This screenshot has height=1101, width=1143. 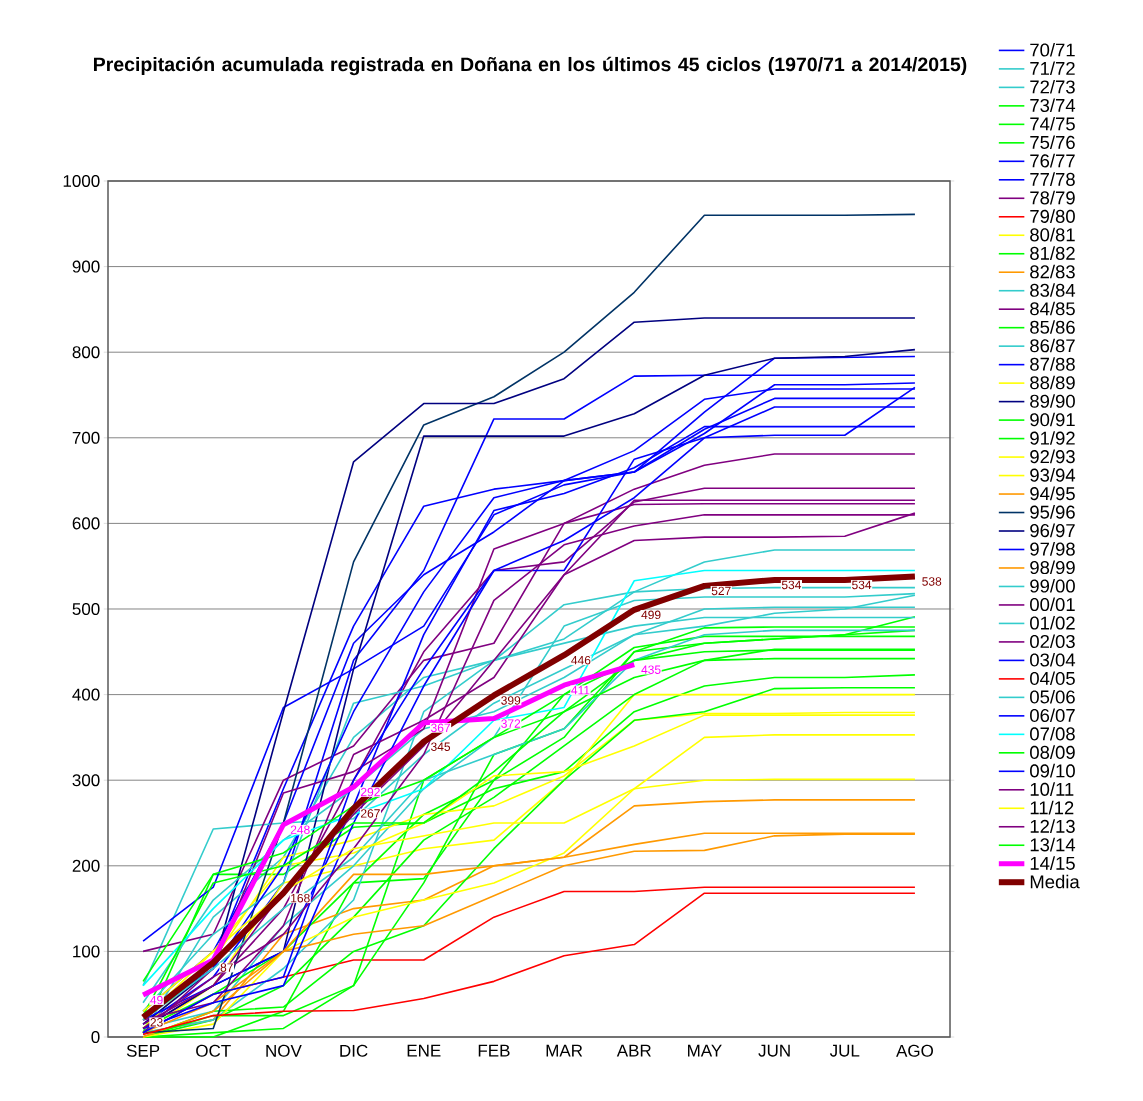 What do you see at coordinates (1052, 789) in the screenshot?
I see `legend-label: 10/11` at bounding box center [1052, 789].